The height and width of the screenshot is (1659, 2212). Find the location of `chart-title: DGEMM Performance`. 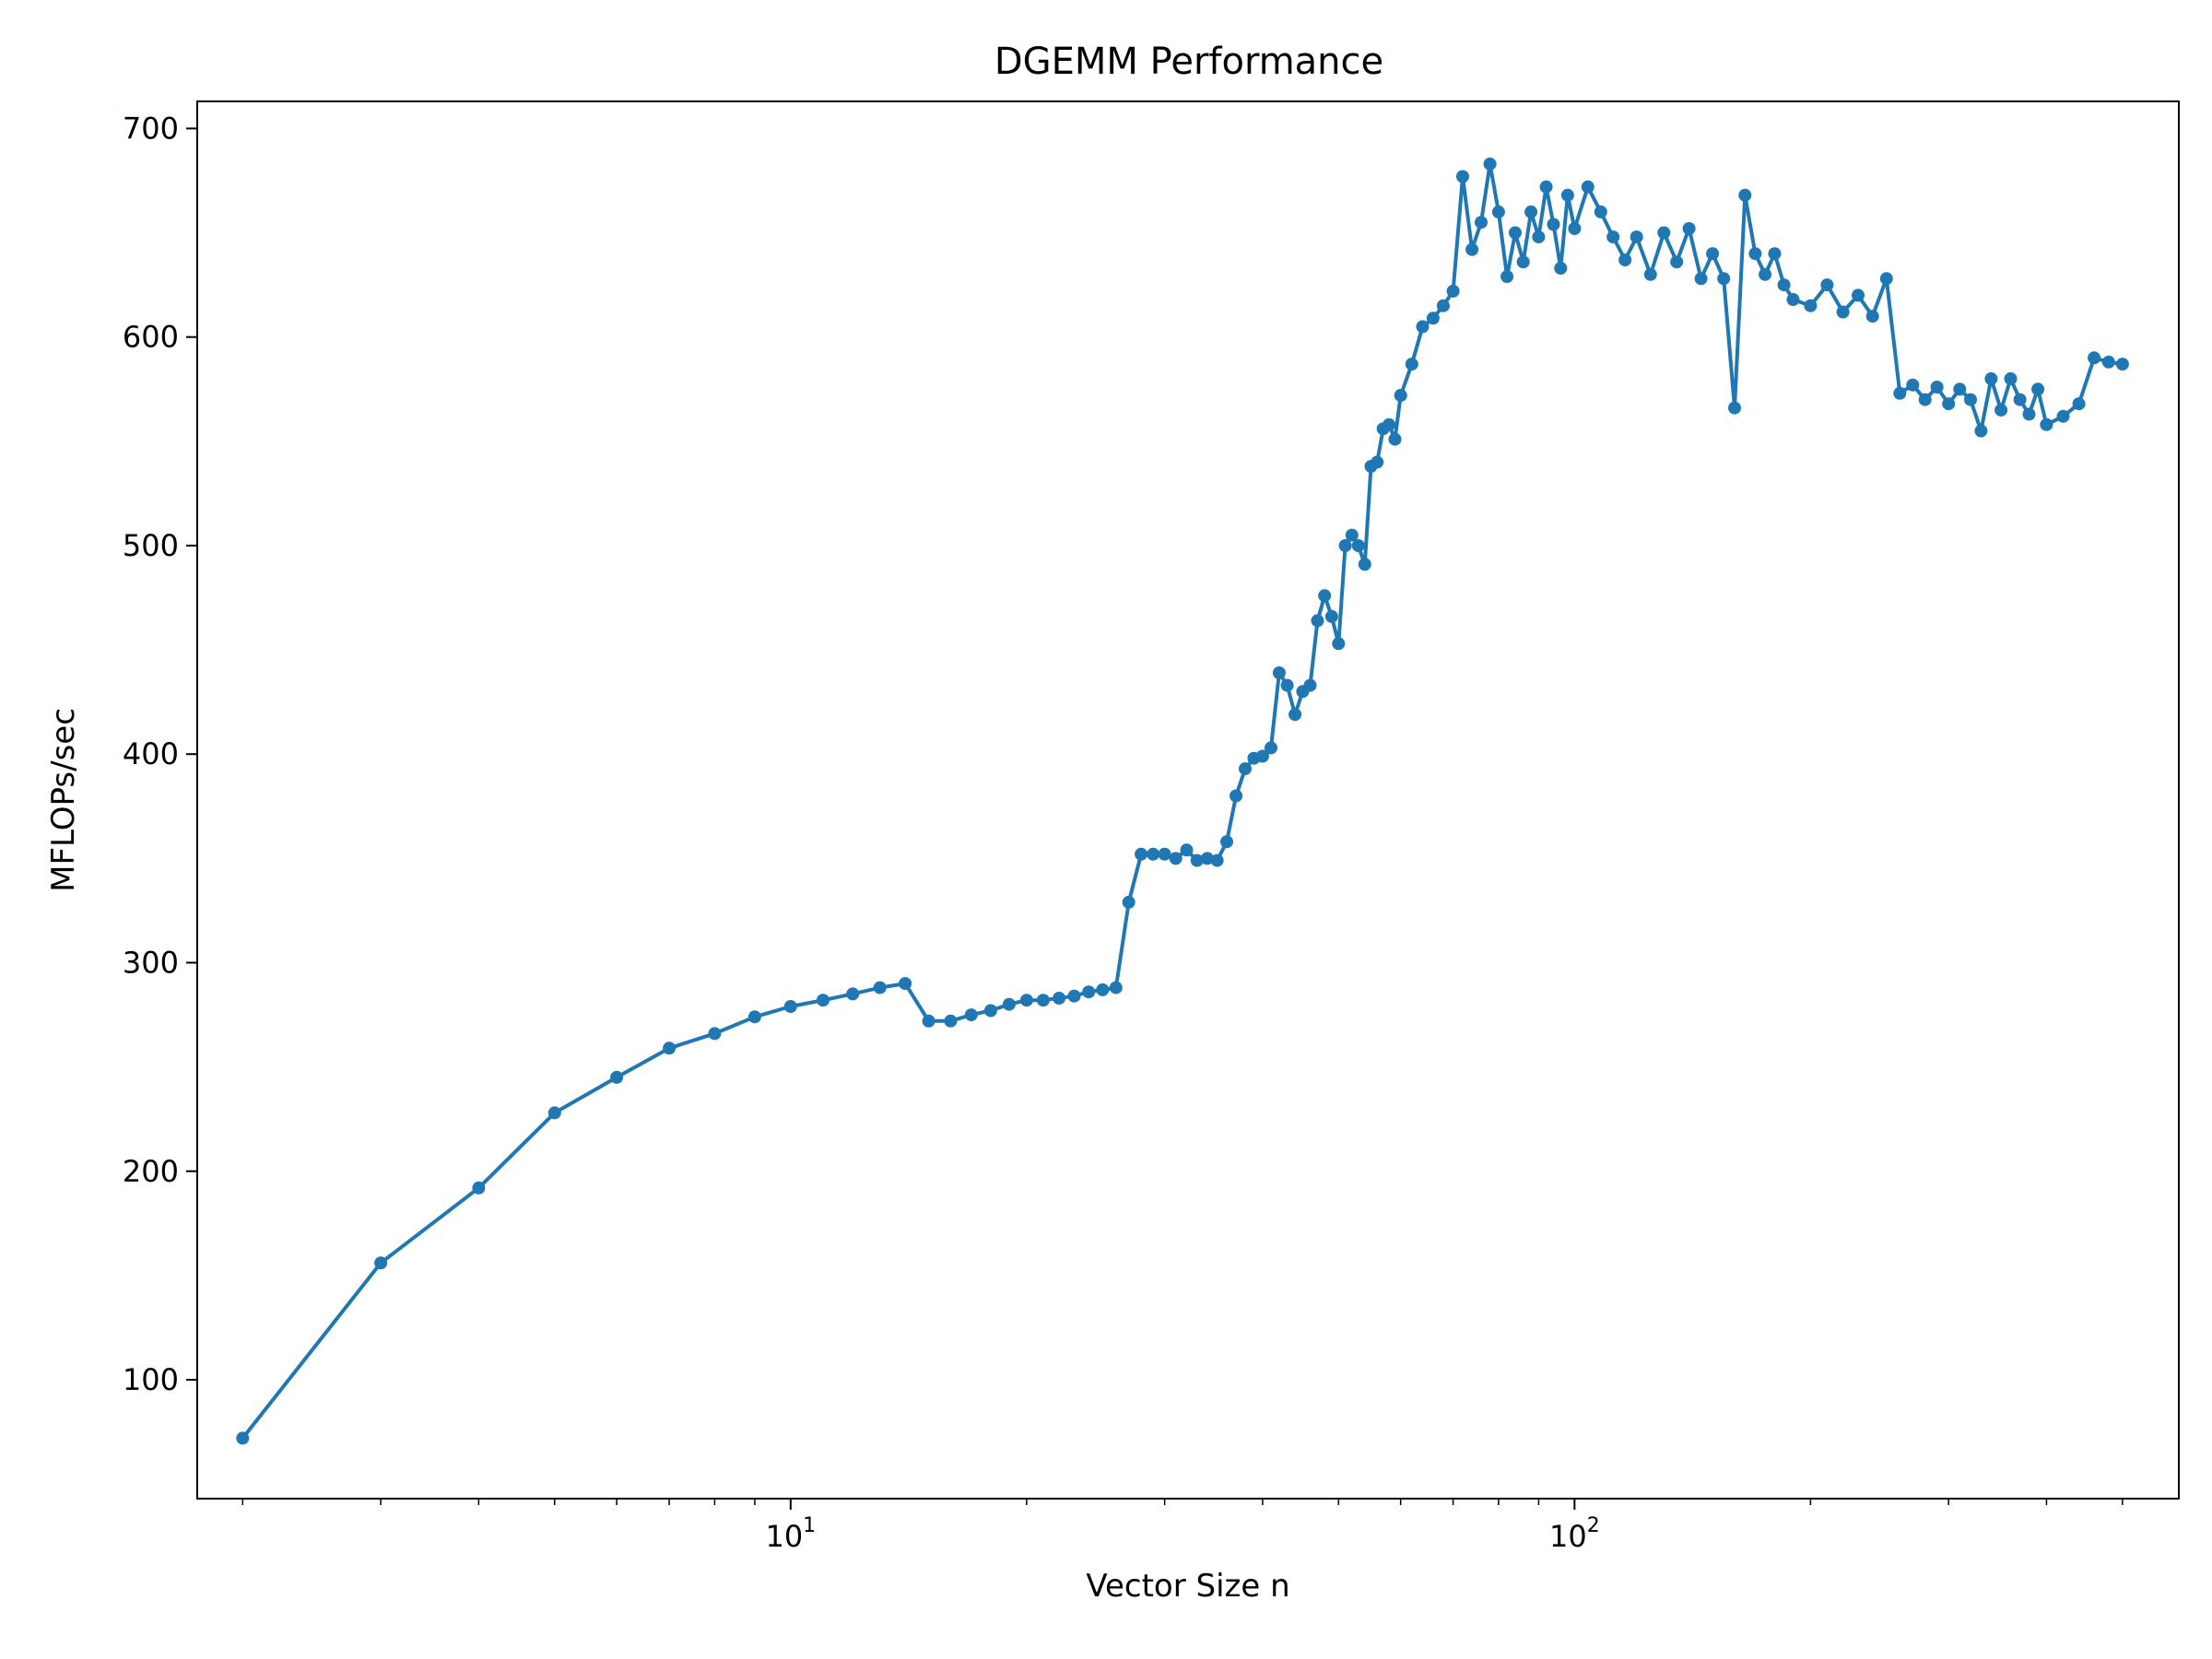

chart-title: DGEMM Performance is located at coordinates (1188, 62).